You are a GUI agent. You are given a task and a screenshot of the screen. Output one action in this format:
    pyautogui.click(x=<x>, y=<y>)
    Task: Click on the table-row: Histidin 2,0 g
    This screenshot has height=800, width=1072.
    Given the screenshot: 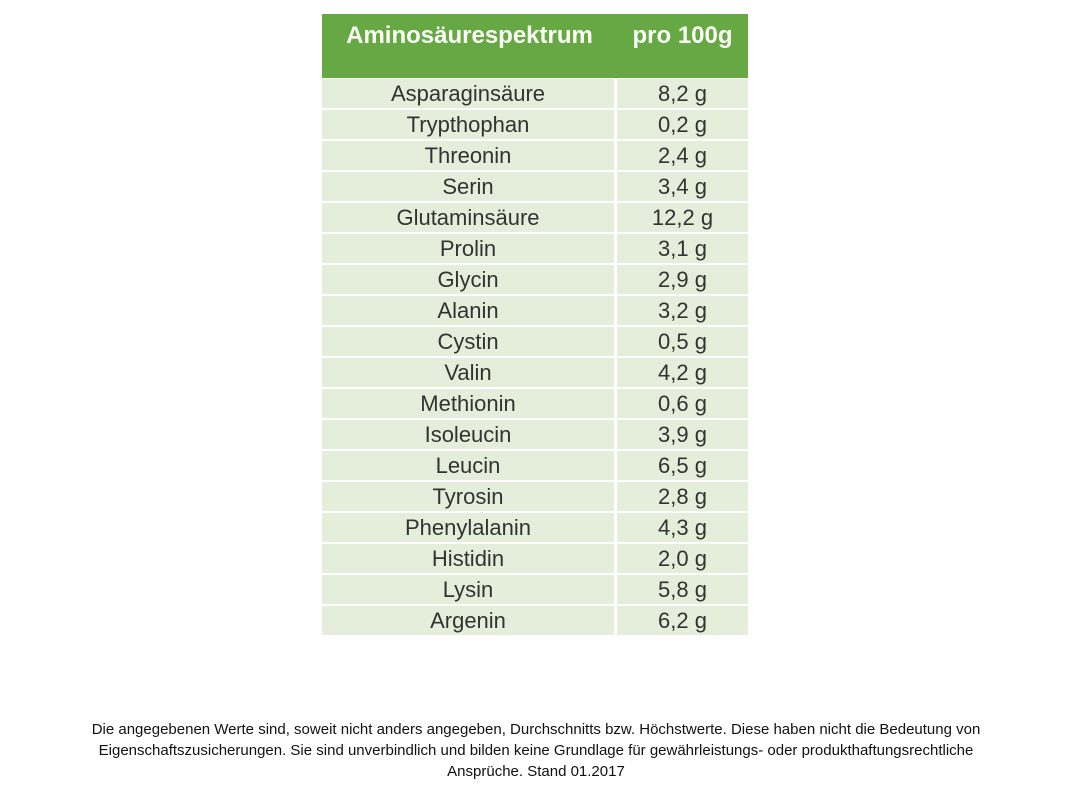 What is the action you would take?
    pyautogui.click(x=535, y=558)
    